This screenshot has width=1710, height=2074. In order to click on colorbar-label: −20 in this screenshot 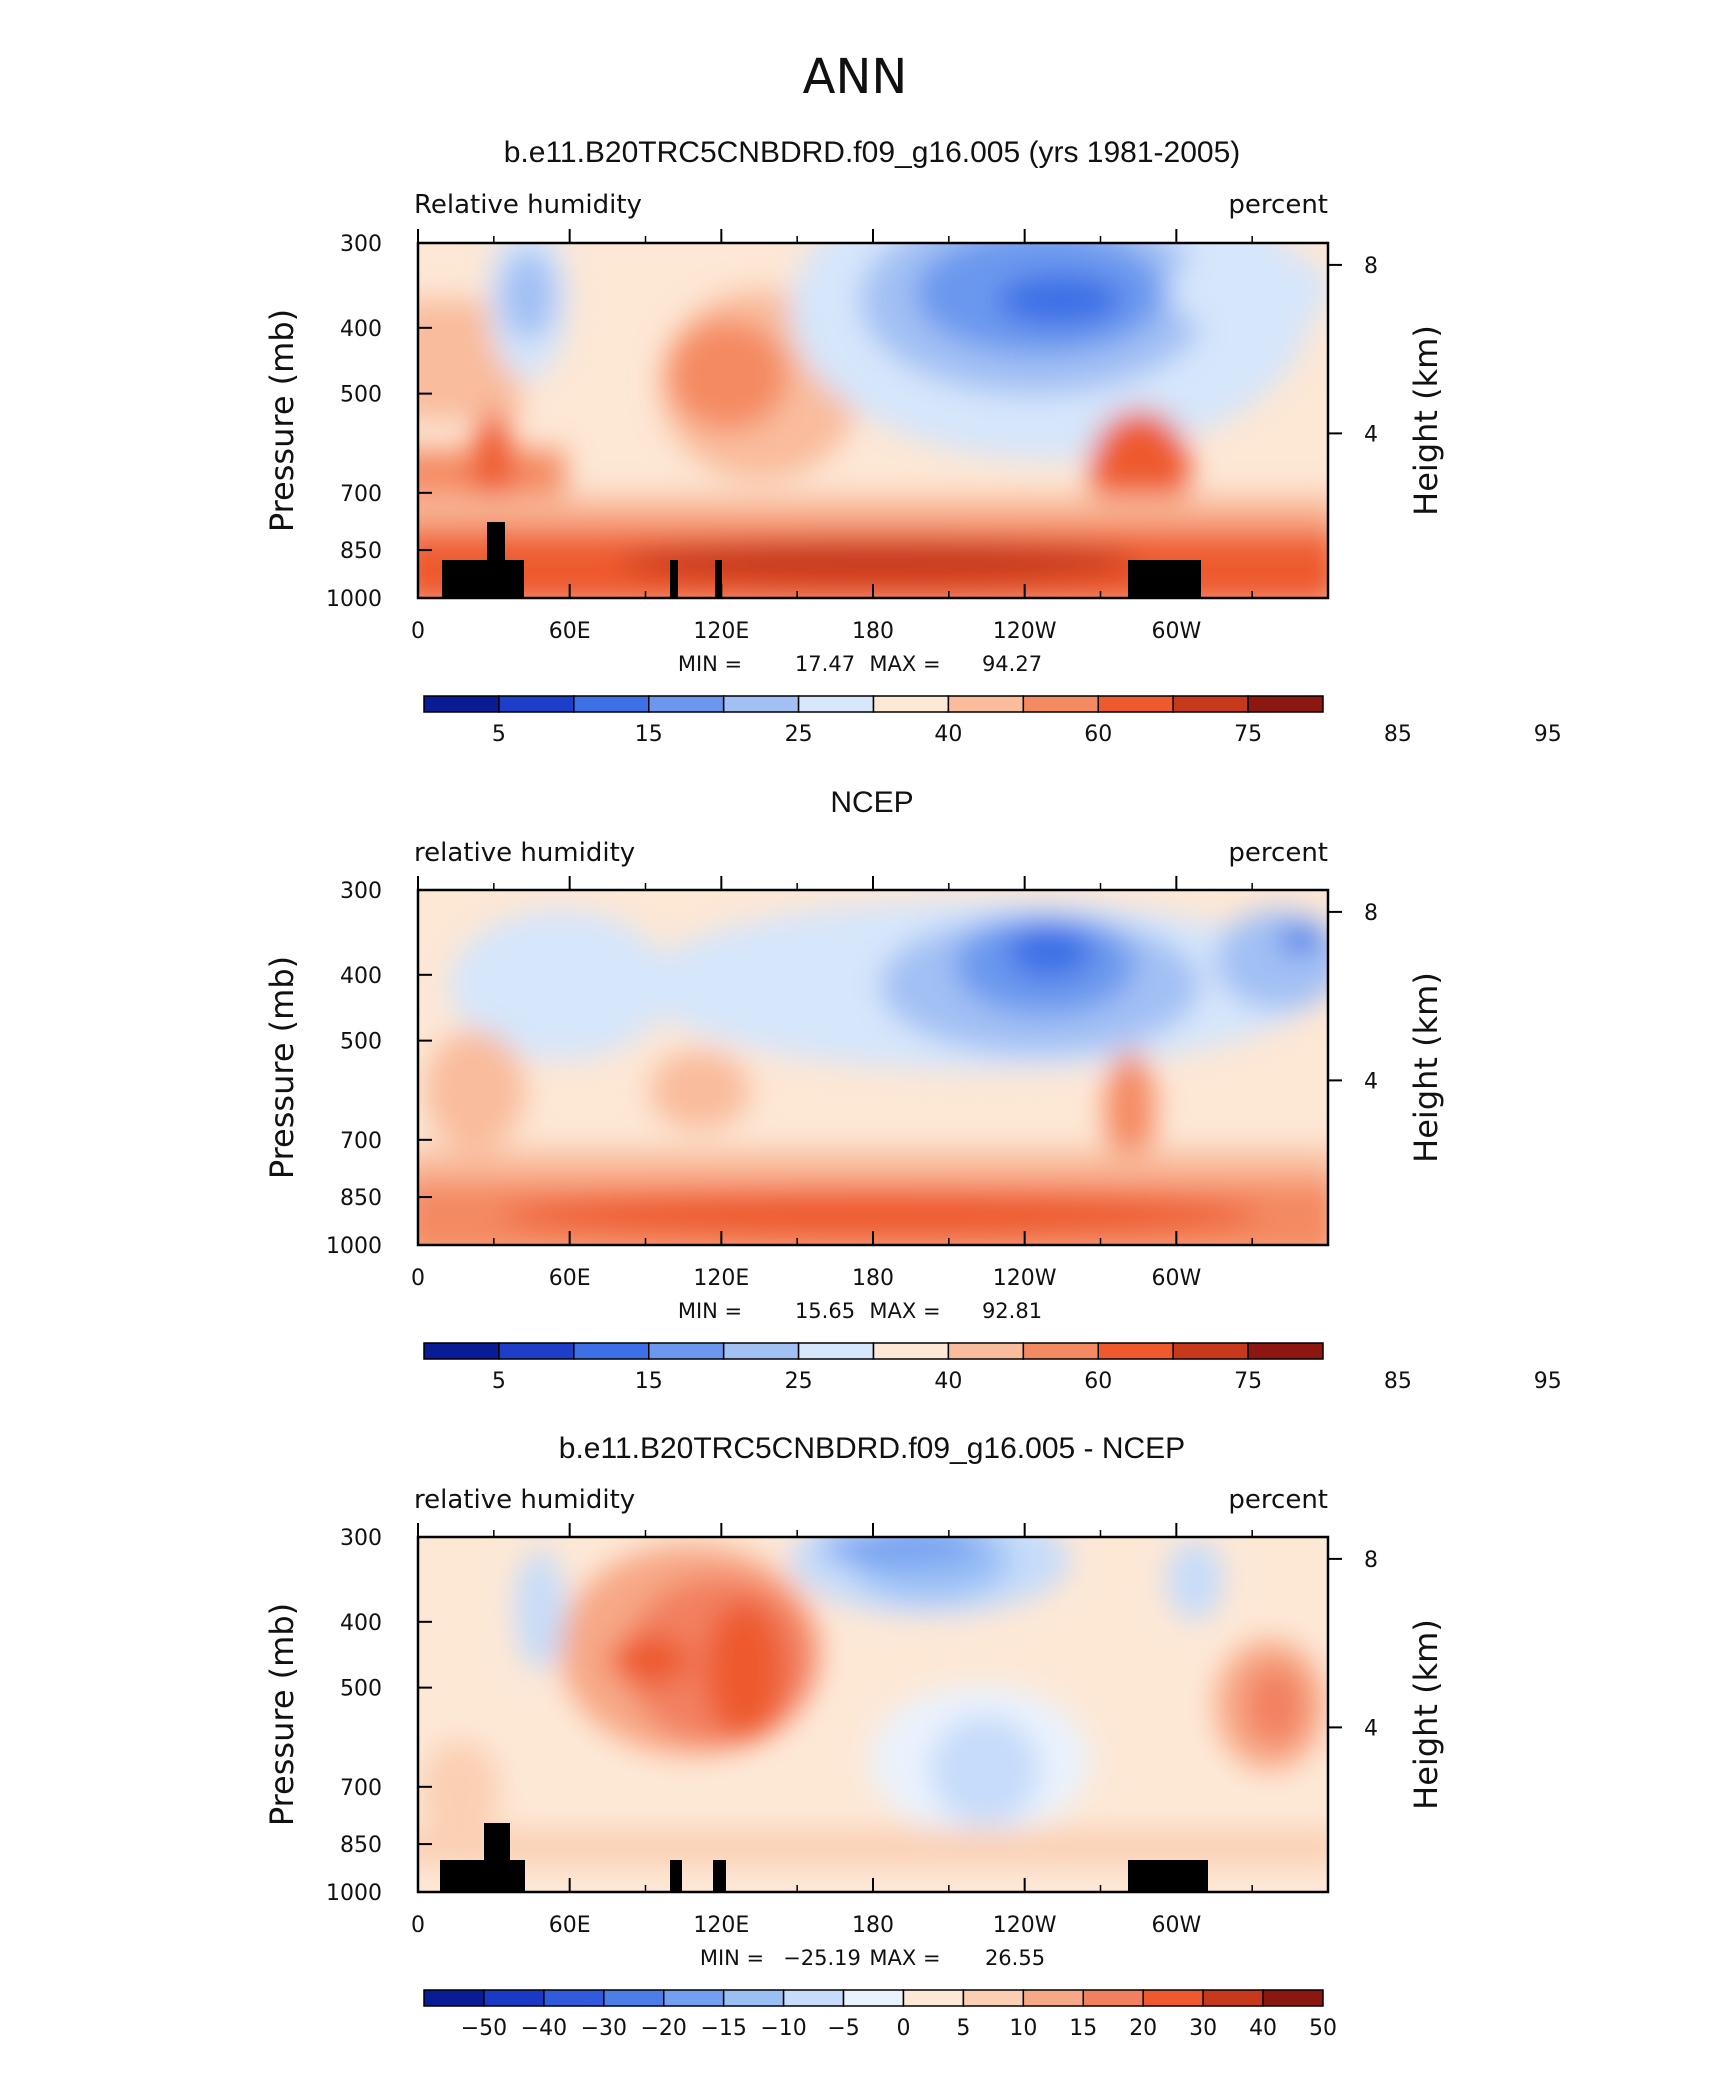, I will do `click(664, 2028)`.